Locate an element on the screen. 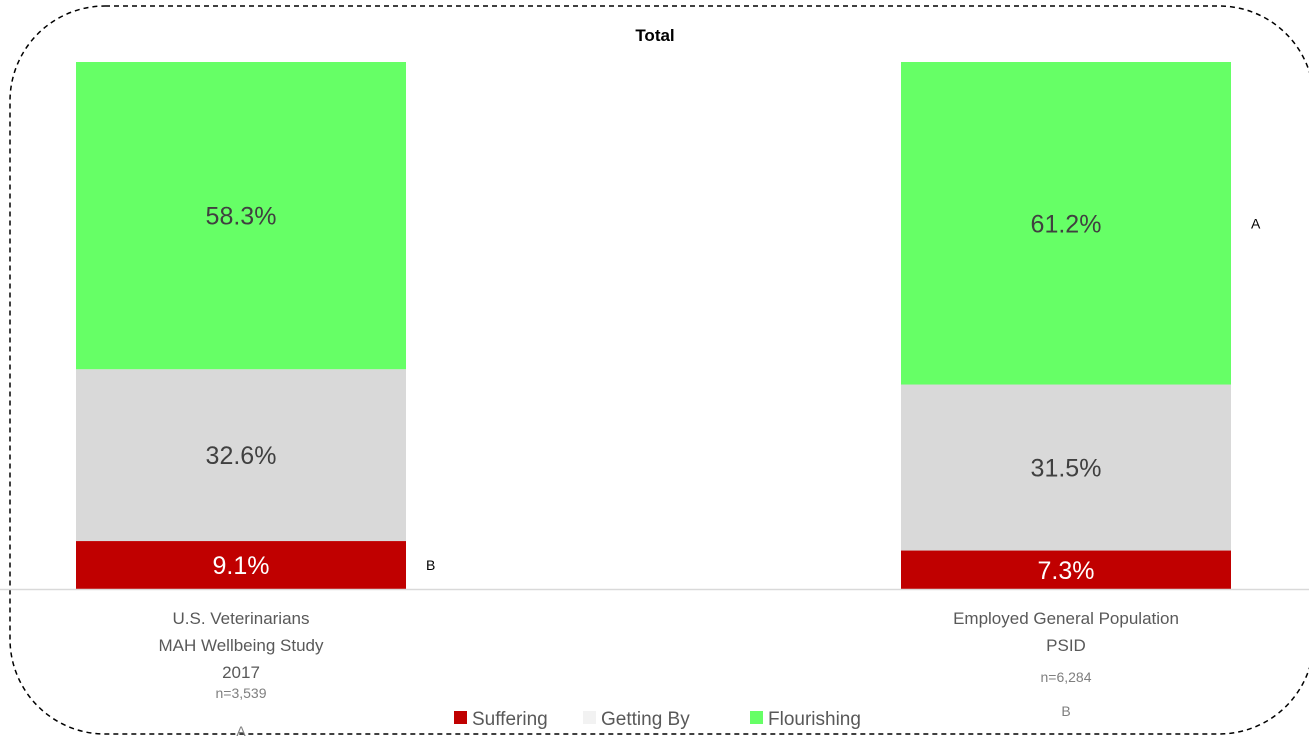 The image size is (1309, 745). data-label: 31.5% is located at coordinates (1066, 469).